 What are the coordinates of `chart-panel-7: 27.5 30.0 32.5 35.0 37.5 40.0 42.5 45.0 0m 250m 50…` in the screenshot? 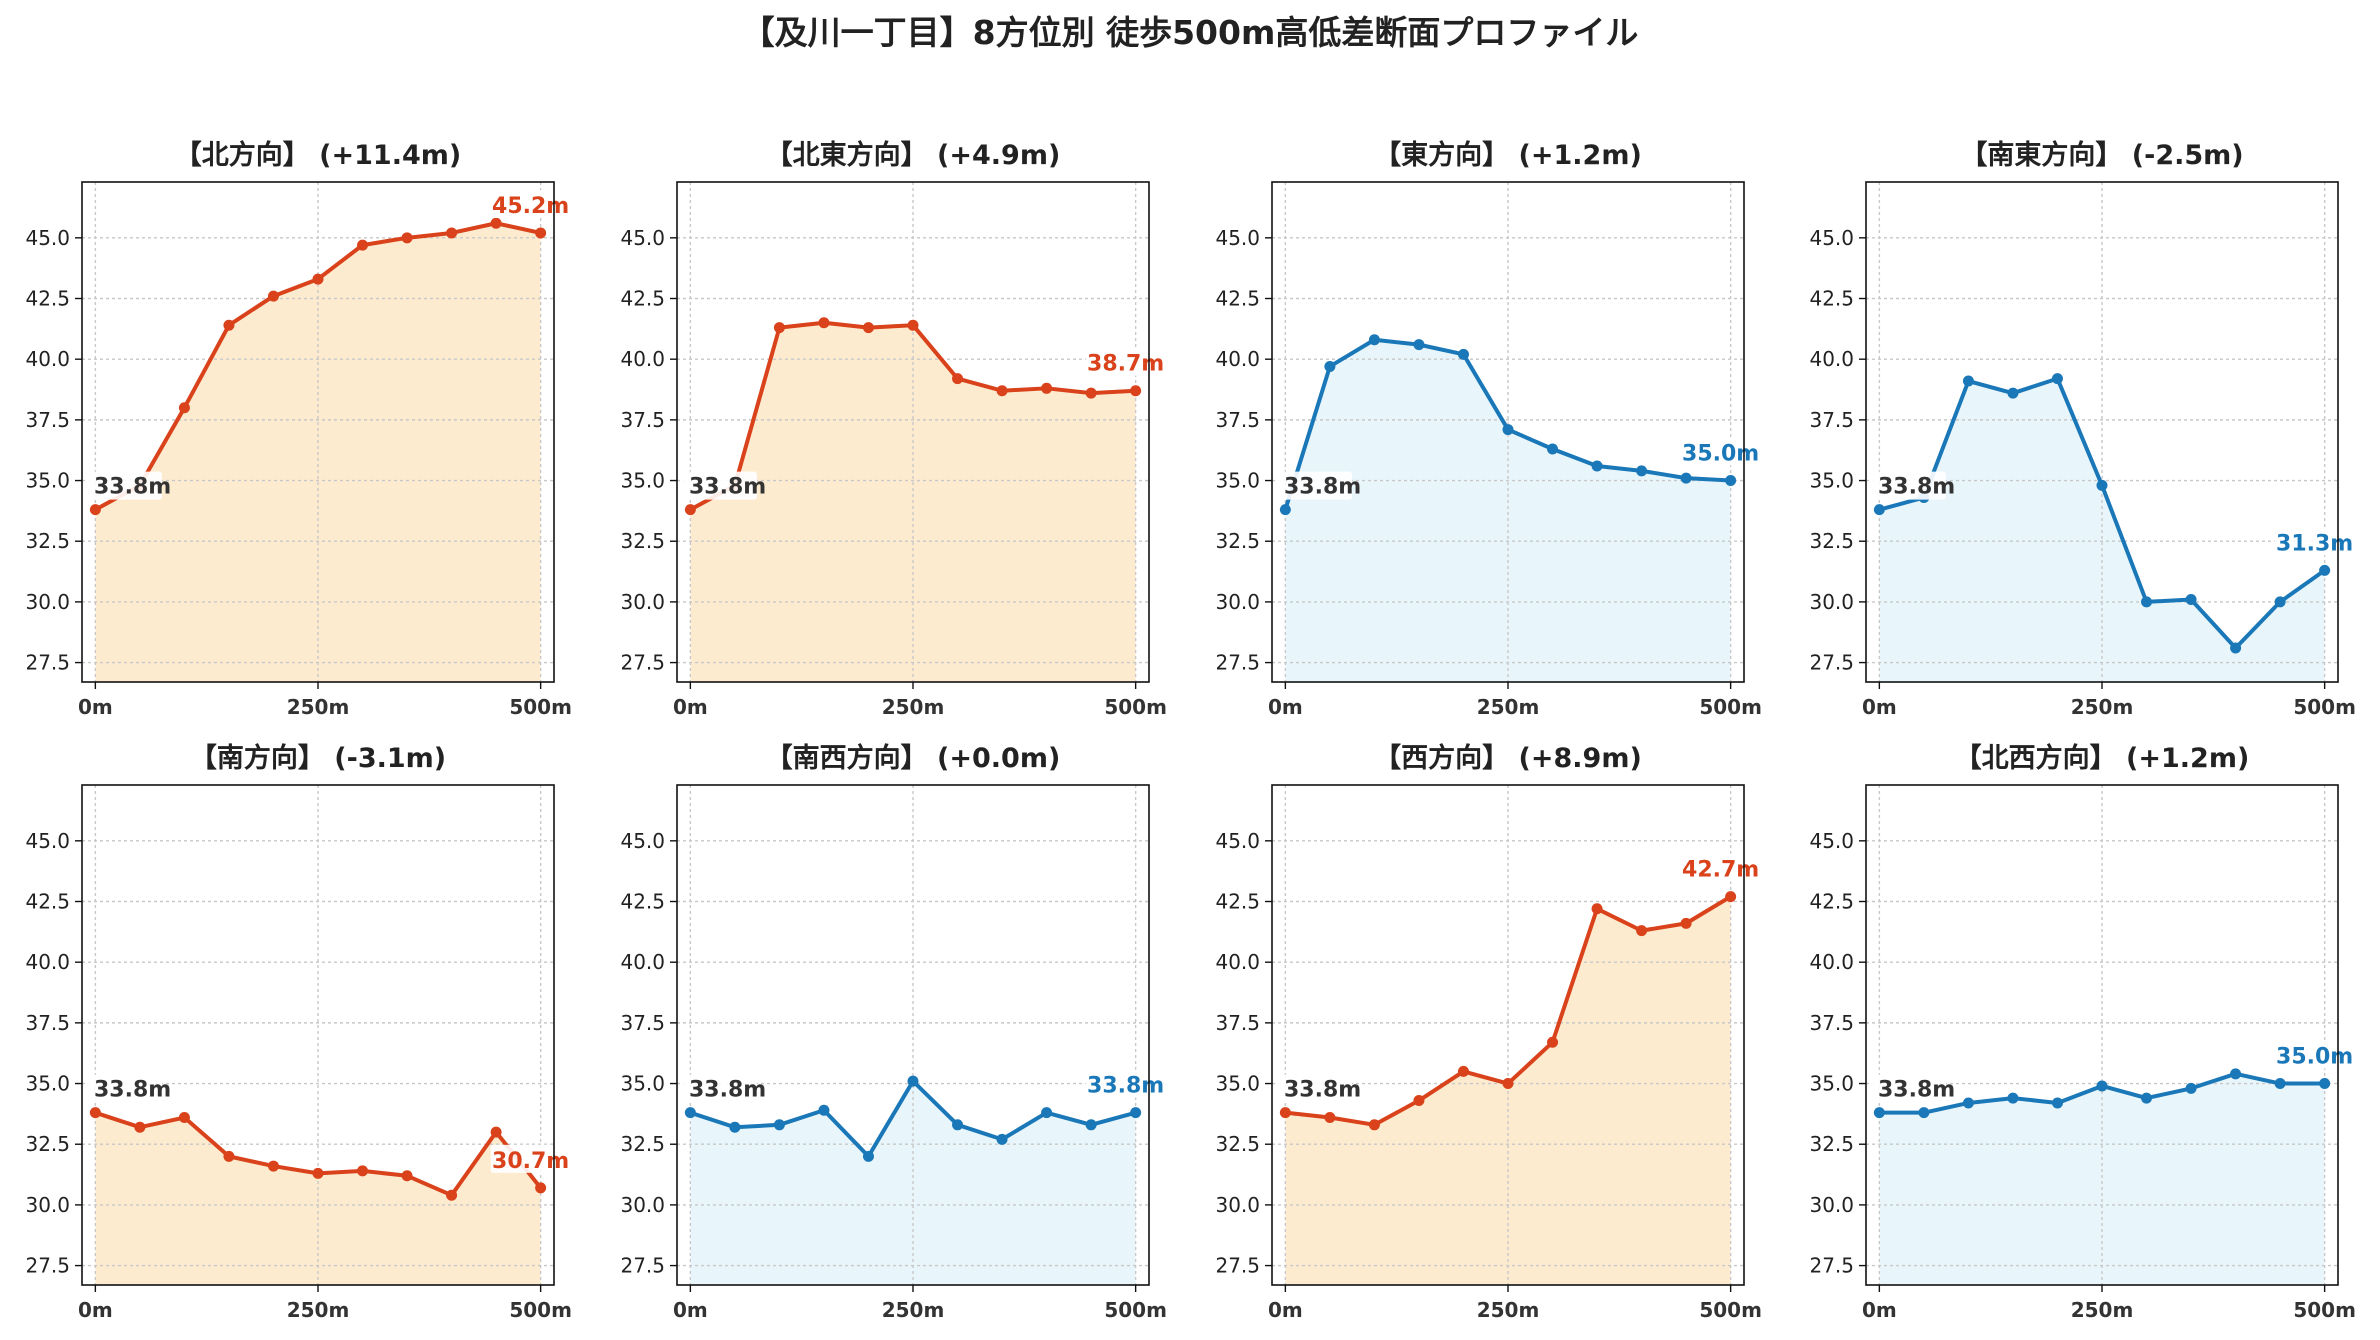 It's located at (2082, 1032).